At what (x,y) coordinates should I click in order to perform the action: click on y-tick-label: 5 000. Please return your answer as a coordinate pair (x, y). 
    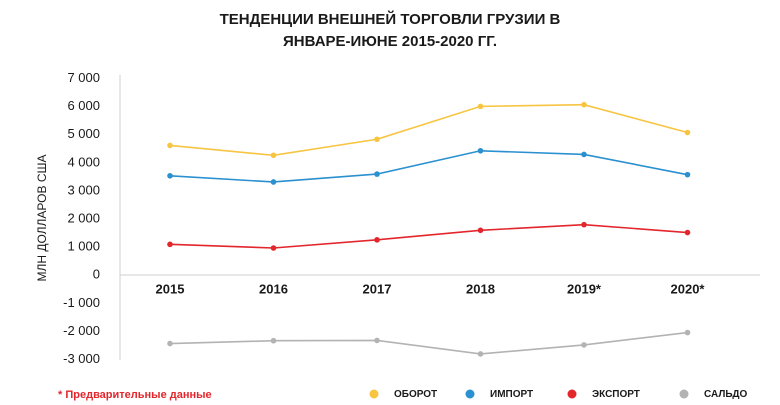
    Looking at the image, I should click on (83, 133).